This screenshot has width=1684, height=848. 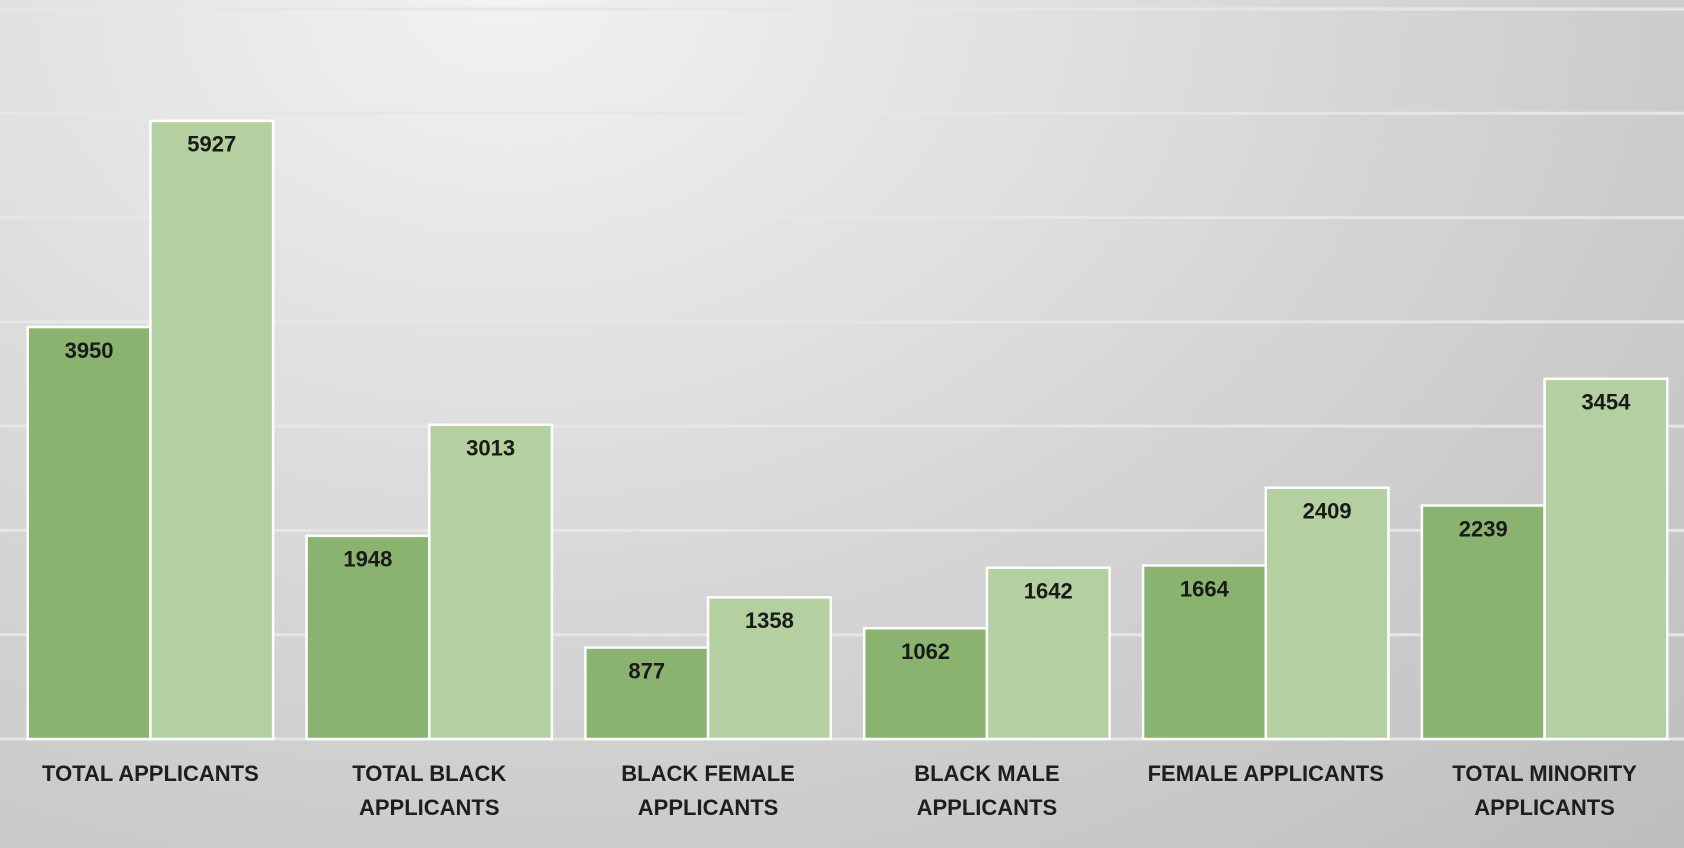 I want to click on value-label: 1948, so click(x=367, y=559).